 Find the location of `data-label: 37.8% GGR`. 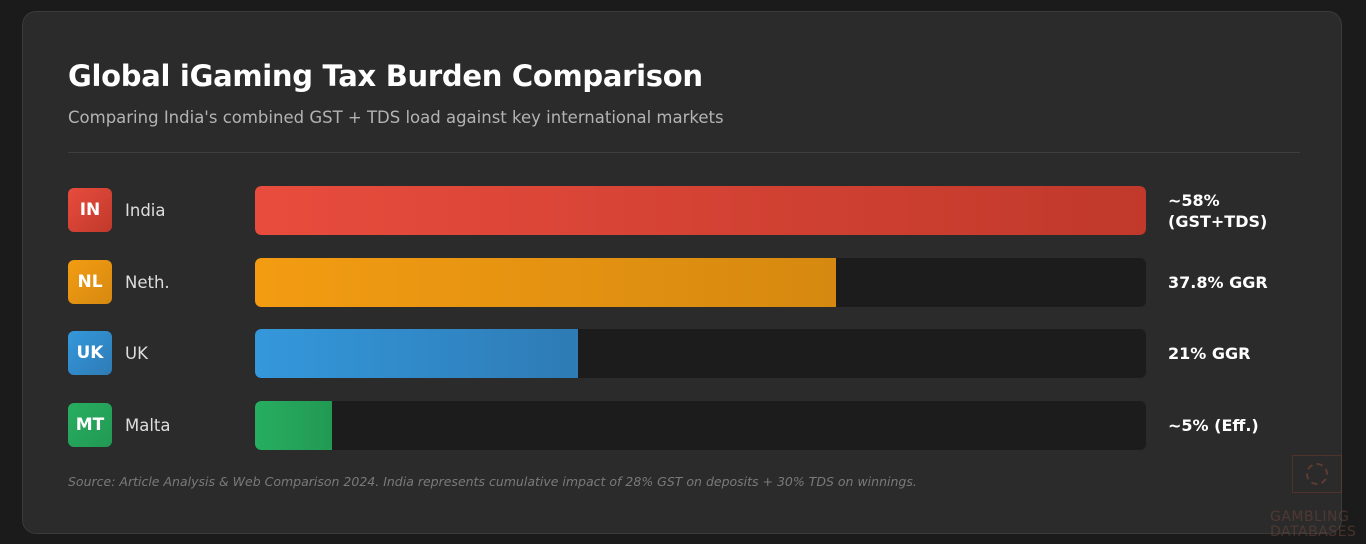

data-label: 37.8% GGR is located at coordinates (1218, 282).